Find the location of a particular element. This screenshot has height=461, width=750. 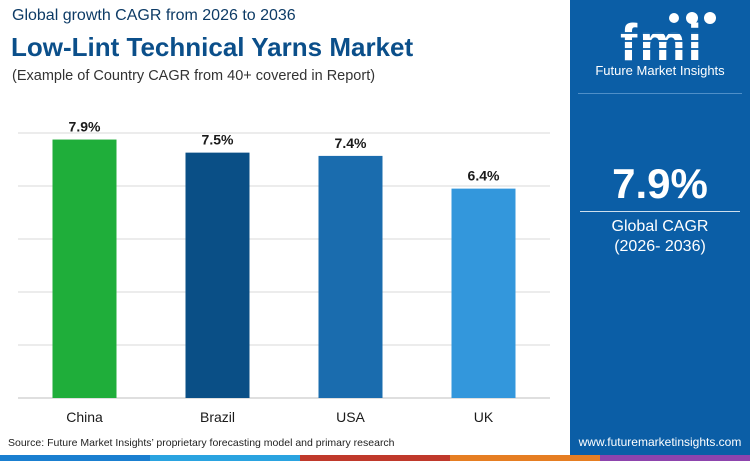

x-tick-label: Brazil is located at coordinates (217, 417).